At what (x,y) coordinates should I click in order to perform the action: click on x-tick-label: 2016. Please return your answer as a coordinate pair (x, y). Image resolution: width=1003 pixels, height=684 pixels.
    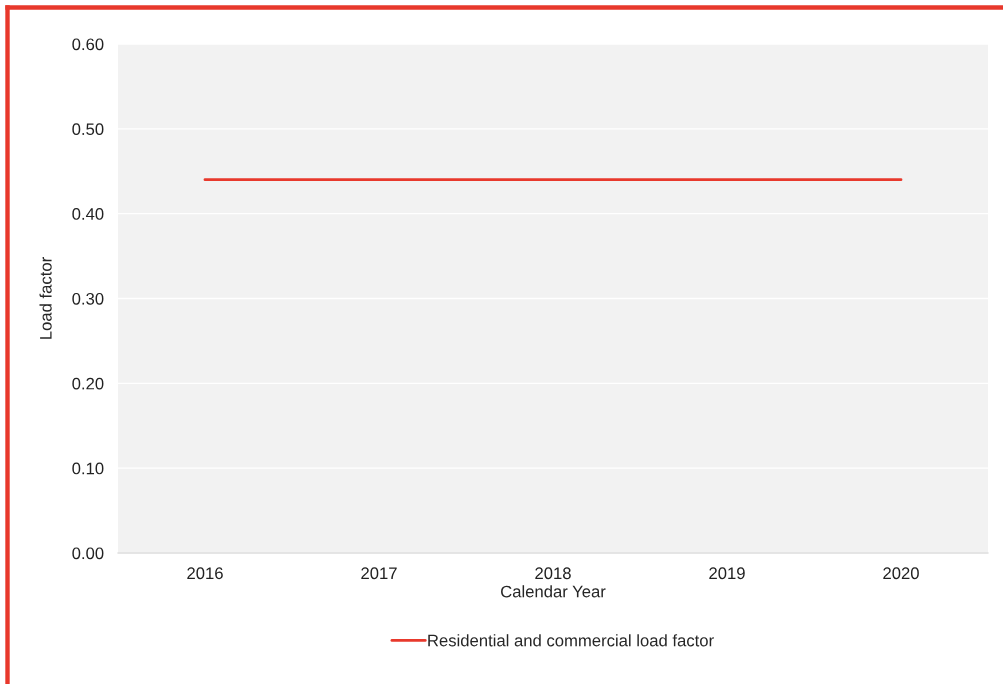
    Looking at the image, I should click on (205, 573).